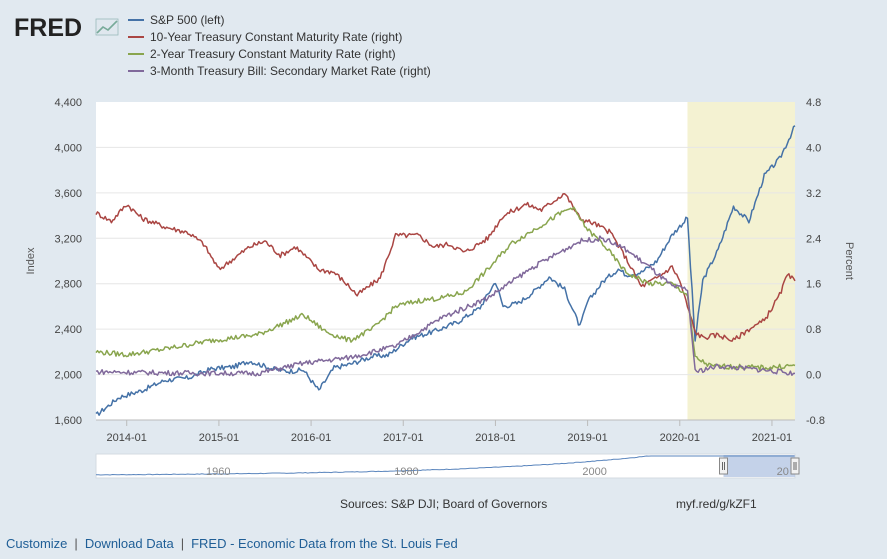 This screenshot has width=887, height=559. What do you see at coordinates (68, 103) in the screenshot?
I see `y-tick-label-left: 4,400` at bounding box center [68, 103].